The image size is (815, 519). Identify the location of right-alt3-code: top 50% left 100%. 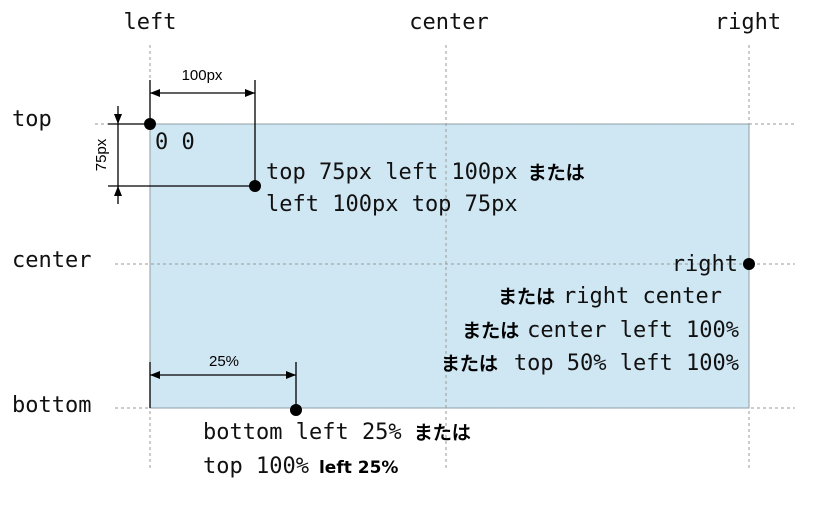
(626, 363).